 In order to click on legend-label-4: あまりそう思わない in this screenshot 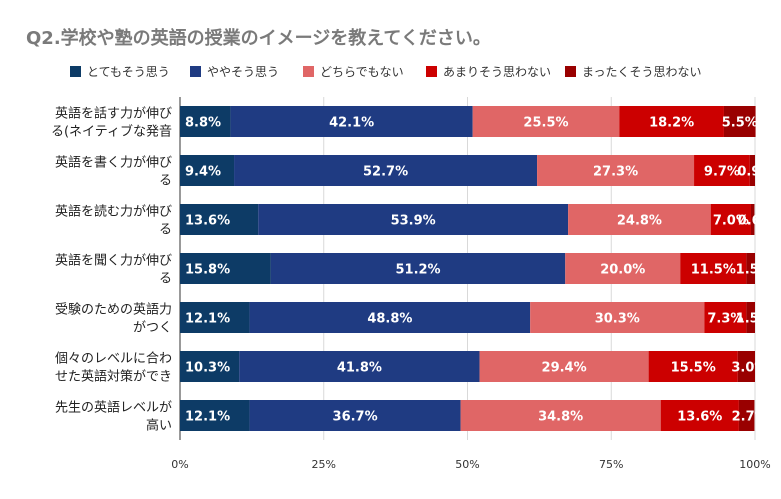, I will do `click(497, 72)`.